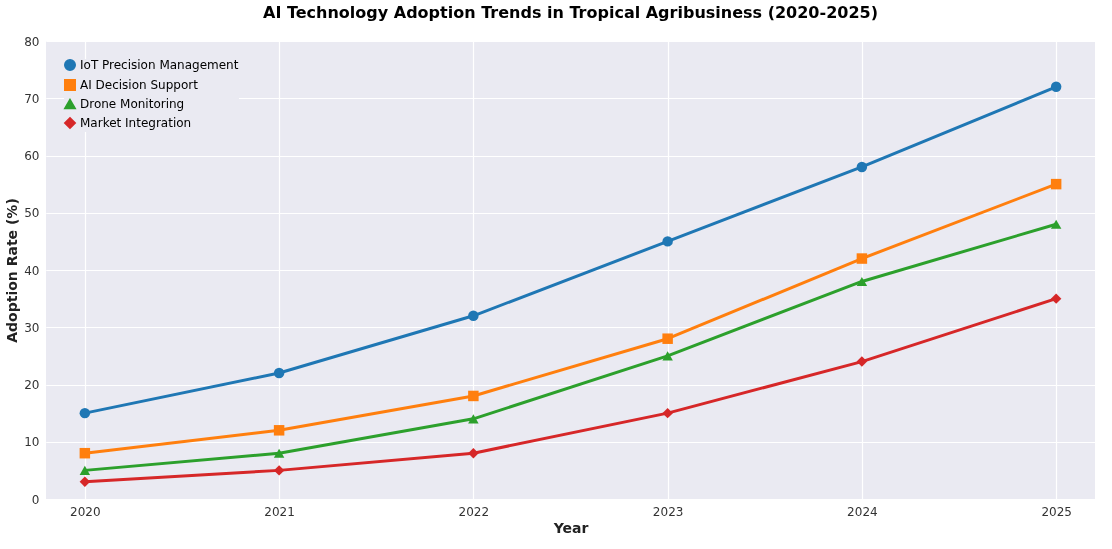  What do you see at coordinates (32, 327) in the screenshot?
I see `y-tick-label: 30` at bounding box center [32, 327].